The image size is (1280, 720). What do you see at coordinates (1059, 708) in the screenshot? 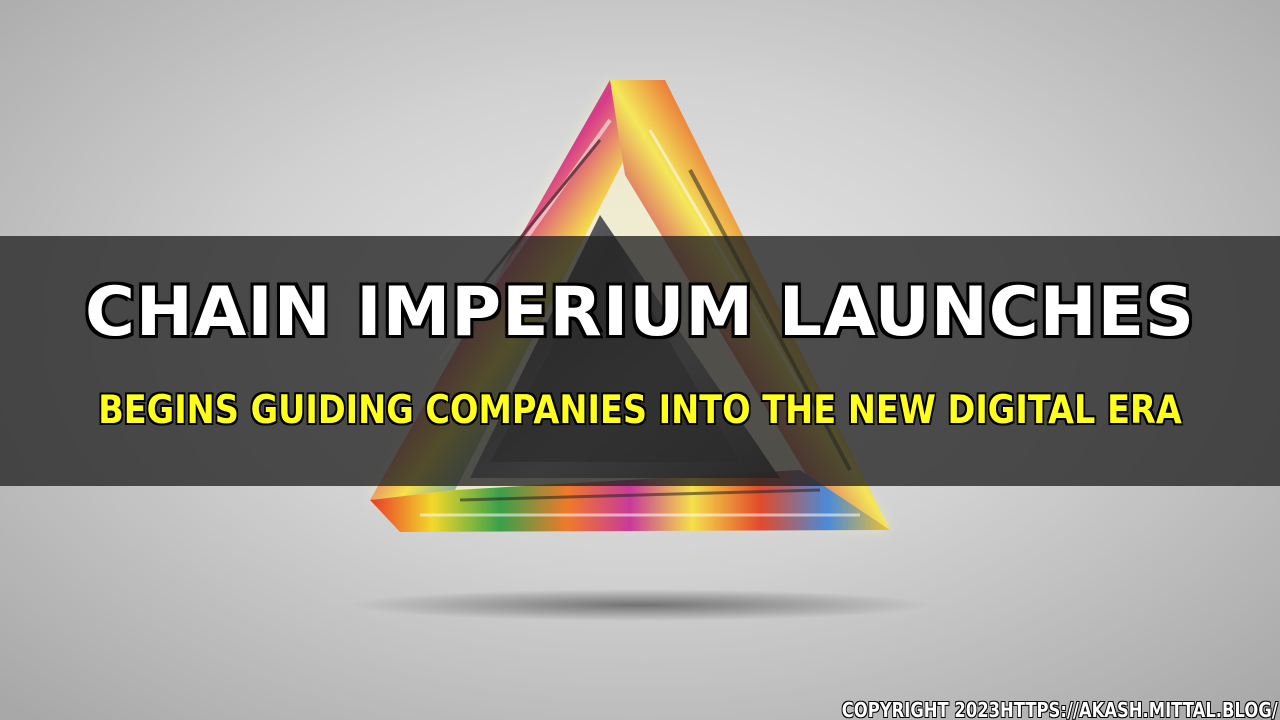
I see `copyright-notice: COPYRIGHT 2023HTTPS://AKASH.MITTAL.BLOG/` at bounding box center [1059, 708].